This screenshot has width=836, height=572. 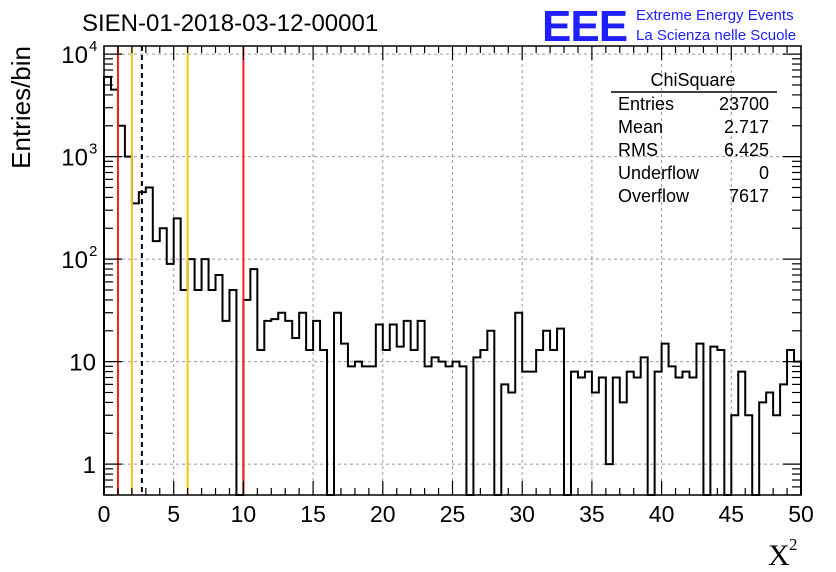 What do you see at coordinates (801, 514) in the screenshot?
I see `x-tick-label: 50` at bounding box center [801, 514].